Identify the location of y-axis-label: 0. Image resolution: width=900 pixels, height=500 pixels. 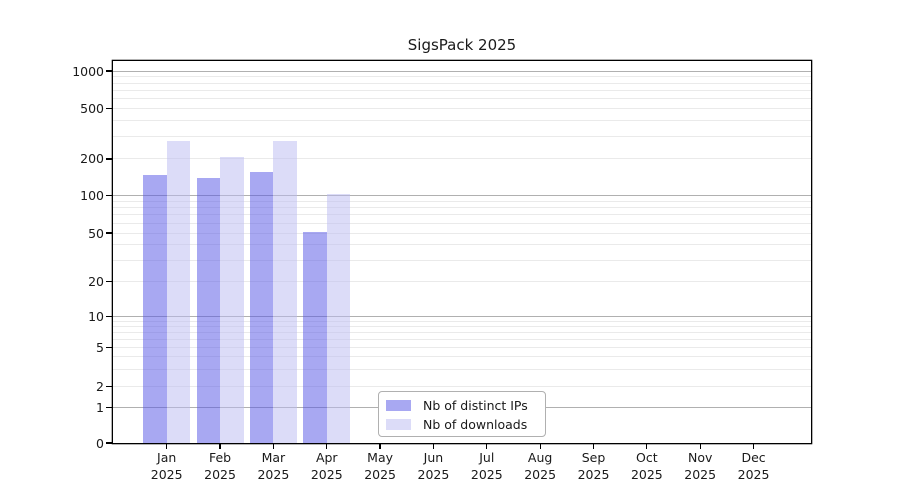
(100, 443).